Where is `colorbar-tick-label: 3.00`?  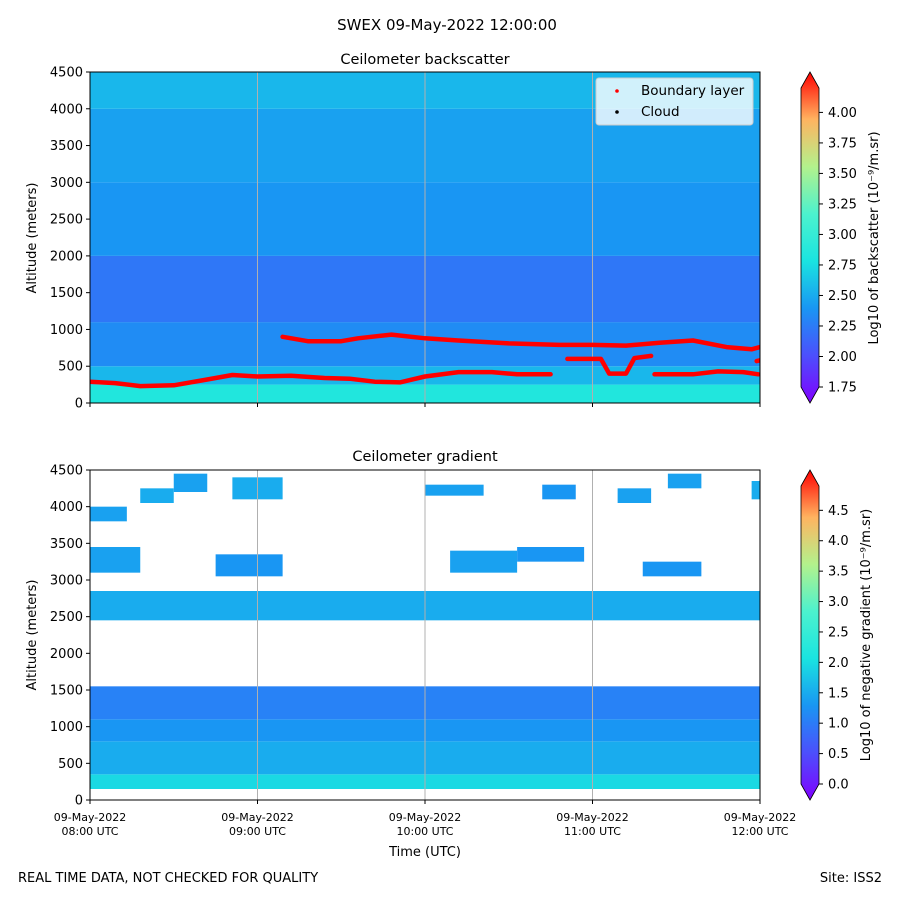
colorbar-tick-label: 3.00 is located at coordinates (842, 235).